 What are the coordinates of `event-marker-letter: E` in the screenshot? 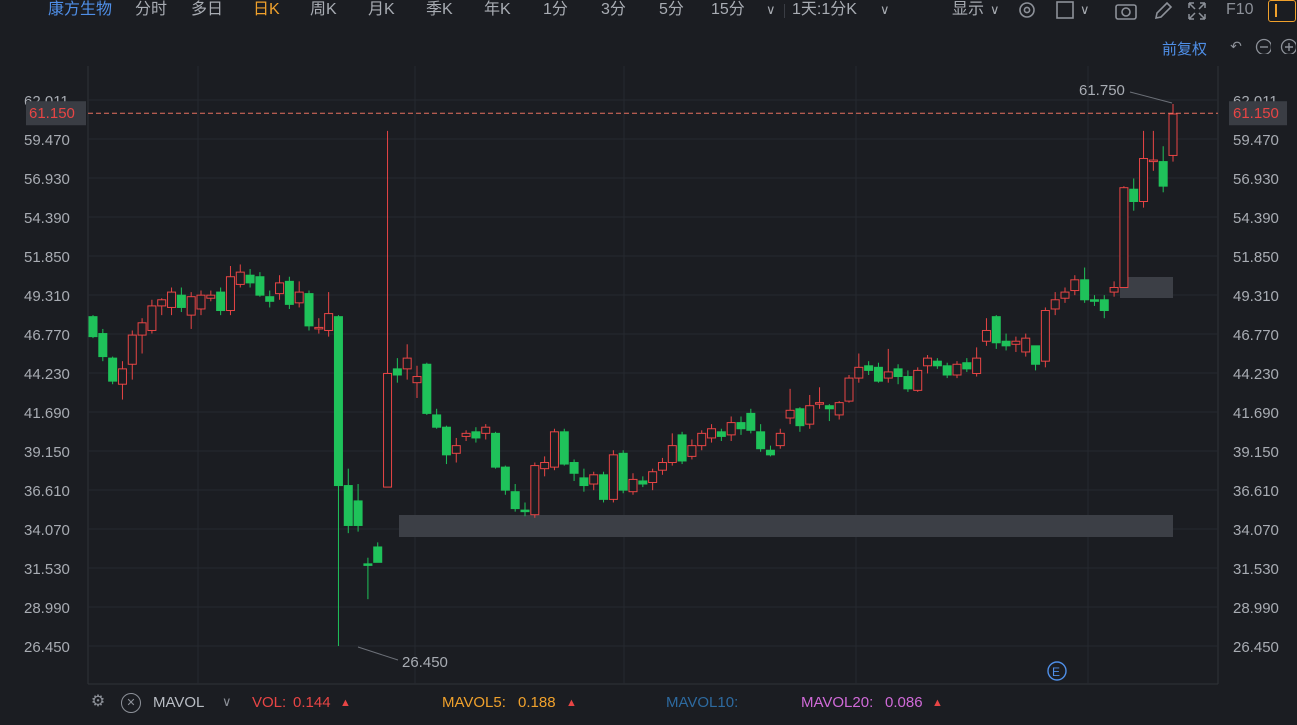 It's located at (1056, 672).